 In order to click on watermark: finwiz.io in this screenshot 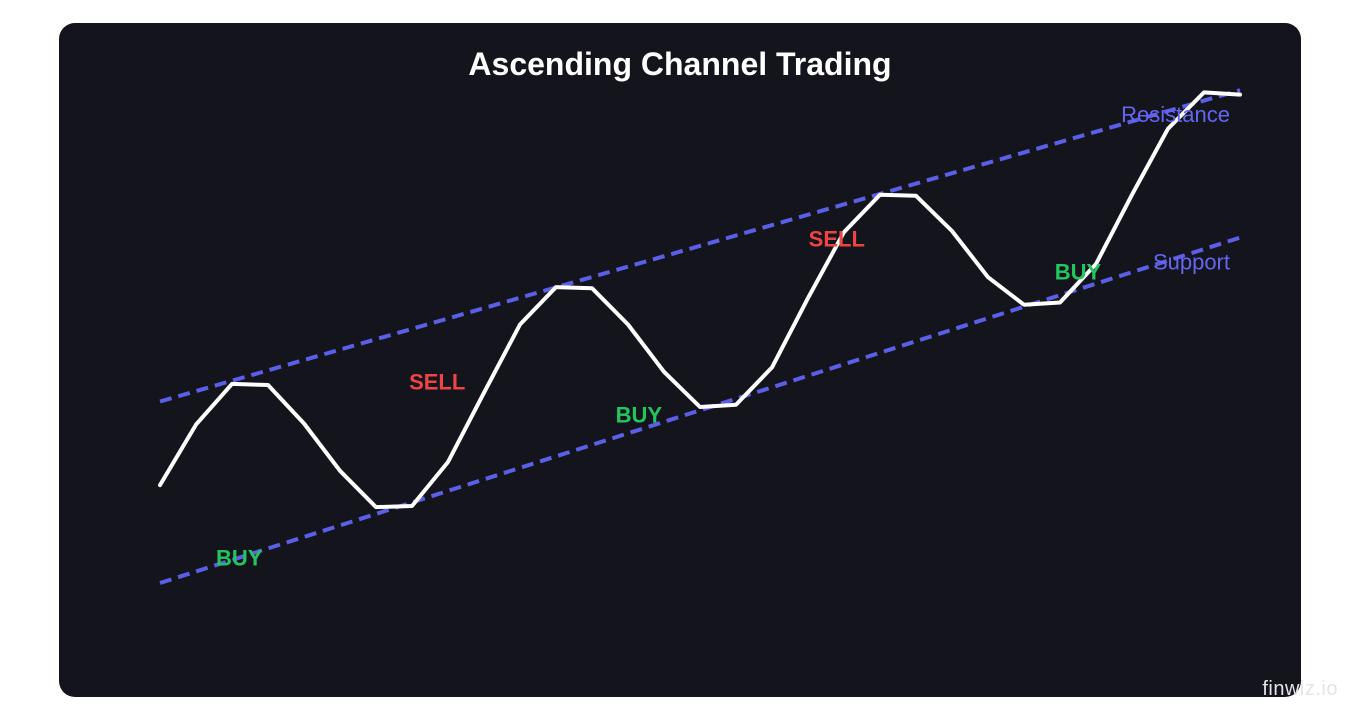, I will do `click(1300, 689)`.